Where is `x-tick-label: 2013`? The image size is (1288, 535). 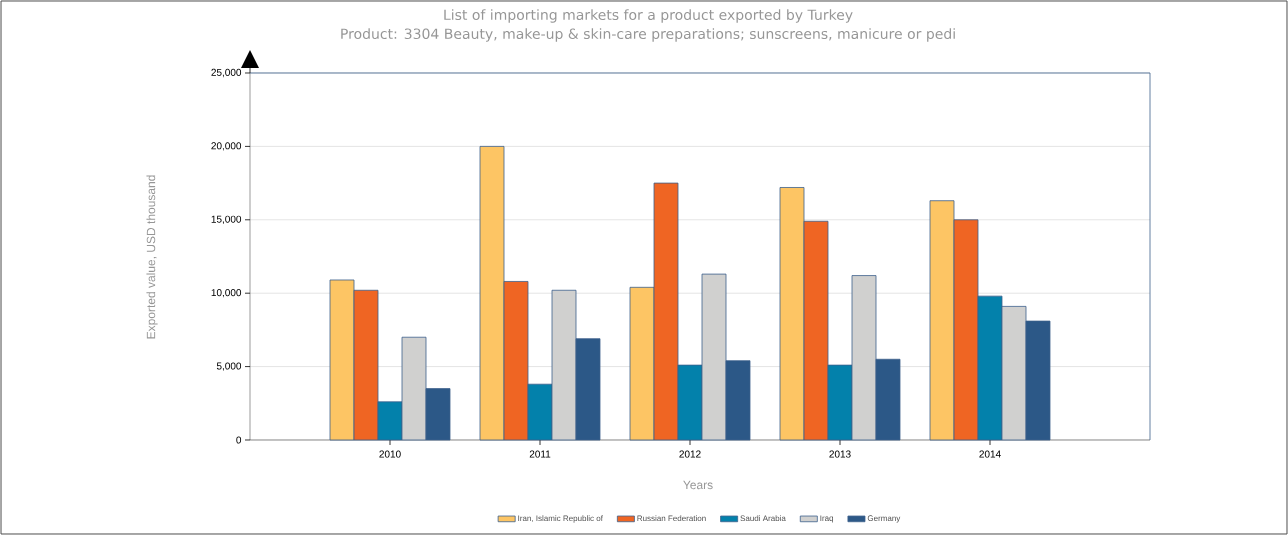
x-tick-label: 2013 is located at coordinates (840, 454).